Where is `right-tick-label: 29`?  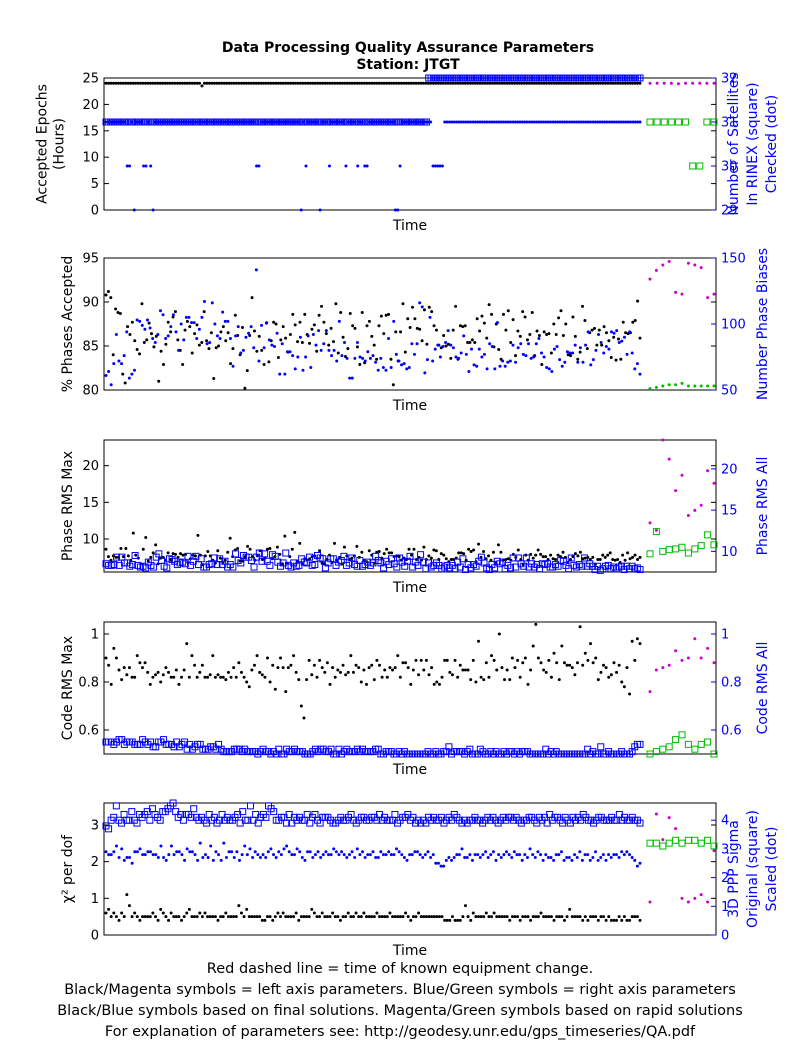 right-tick-label: 29 is located at coordinates (729, 211).